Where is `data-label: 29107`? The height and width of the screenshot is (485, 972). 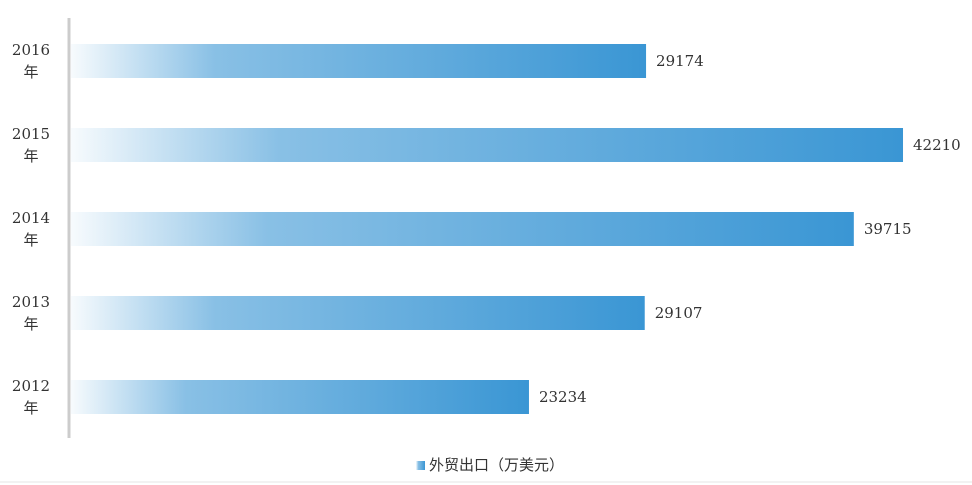 data-label: 29107 is located at coordinates (679, 313).